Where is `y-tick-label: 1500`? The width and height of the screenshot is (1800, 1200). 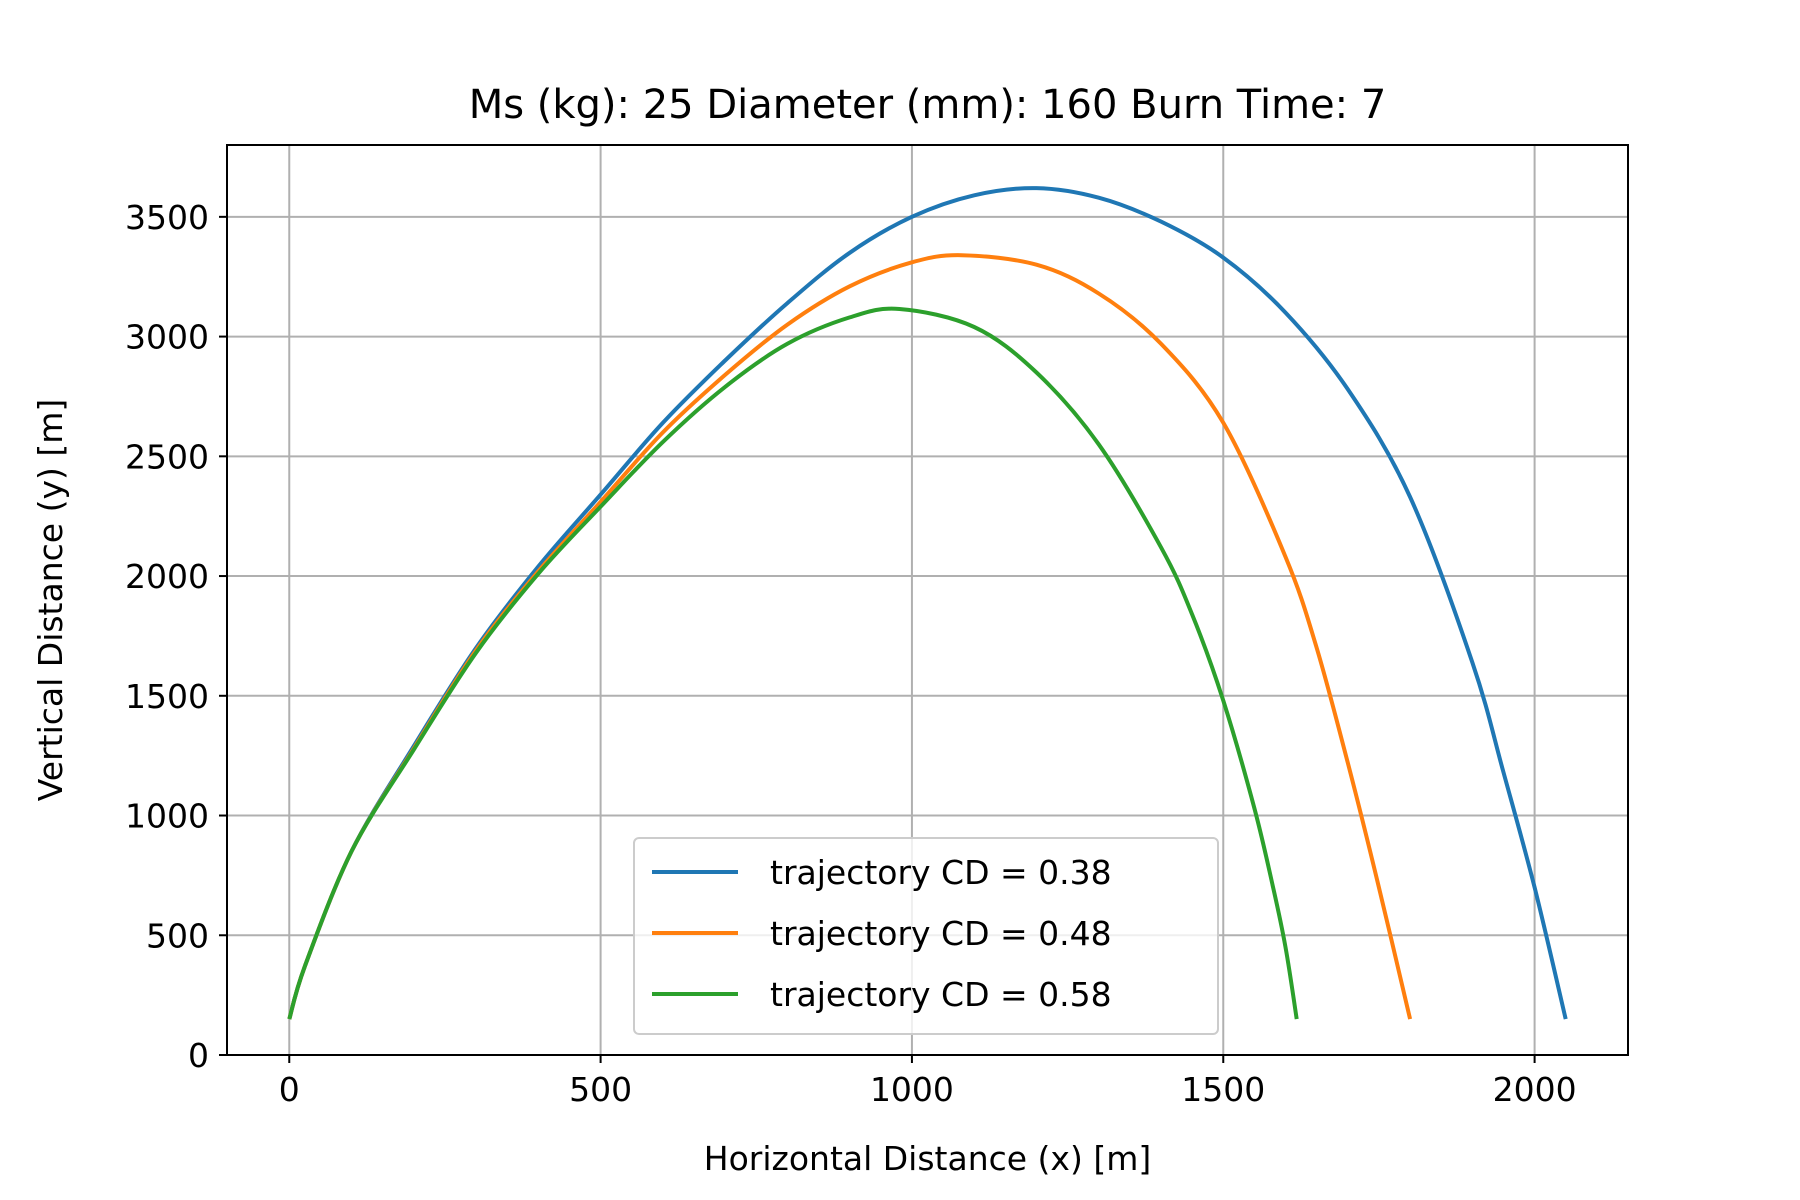 y-tick-label: 1500 is located at coordinates (167, 696).